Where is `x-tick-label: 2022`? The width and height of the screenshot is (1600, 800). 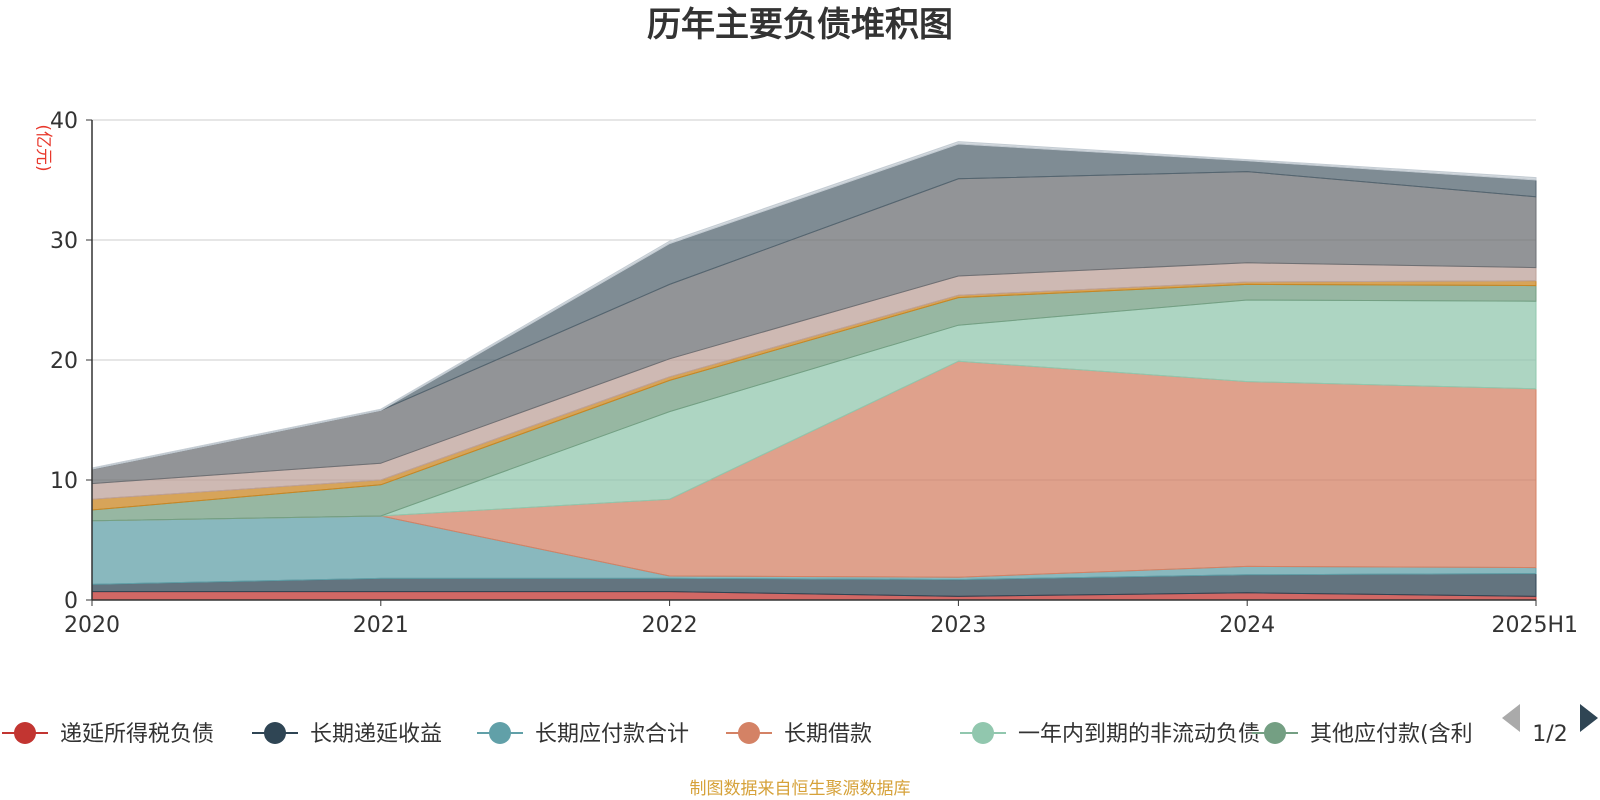
x-tick-label: 2022 is located at coordinates (670, 625).